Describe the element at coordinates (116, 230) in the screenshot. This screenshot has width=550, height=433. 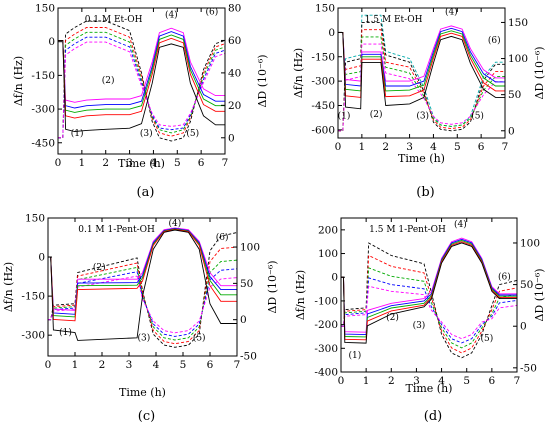
I see `condition-annotation: 0.1 M 1-Pent-OH` at that location.